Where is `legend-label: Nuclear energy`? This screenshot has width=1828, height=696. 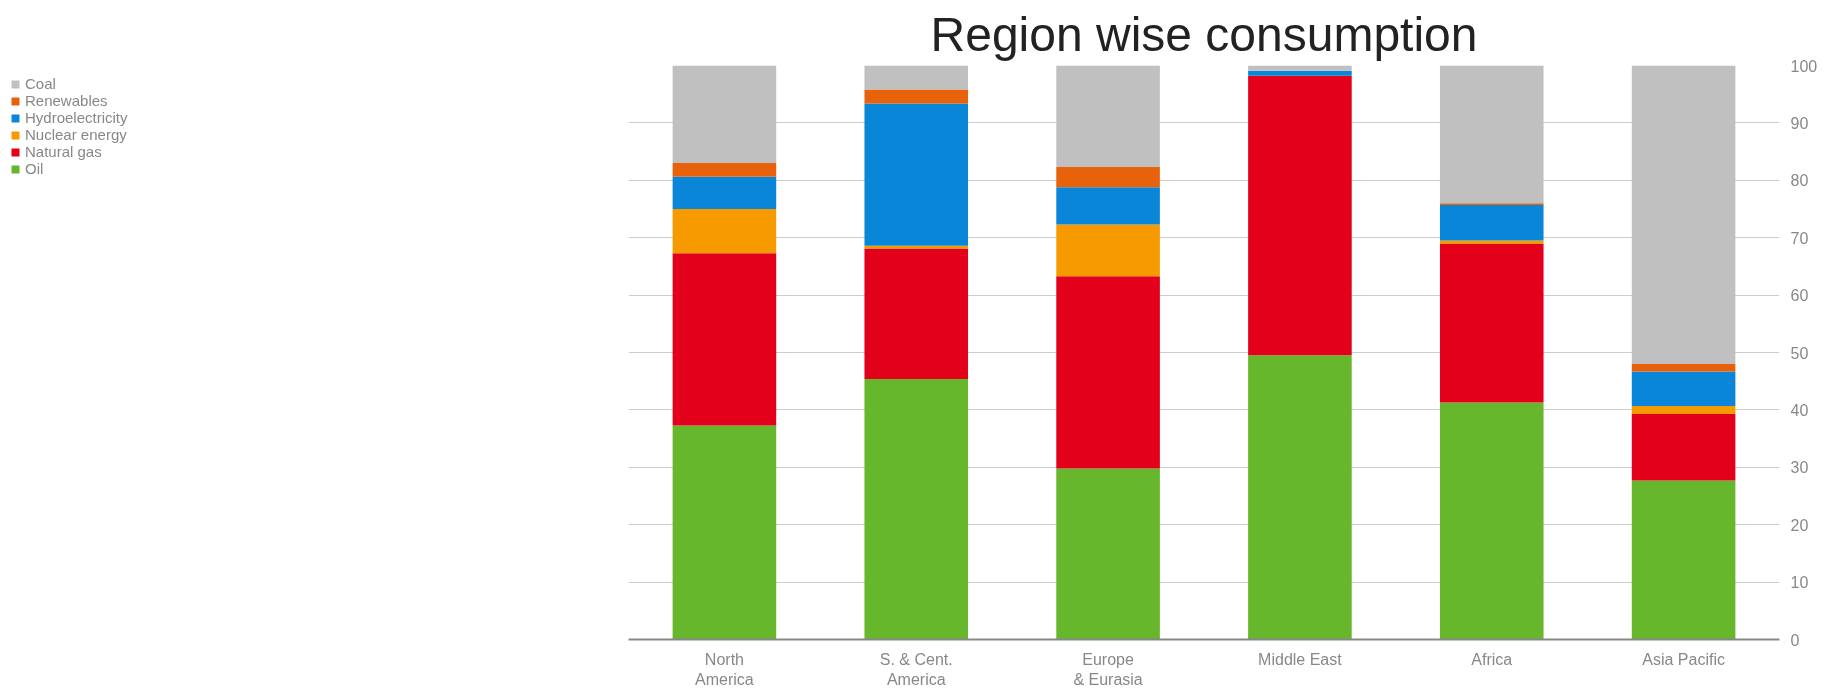
legend-label: Nuclear energy is located at coordinates (76, 134).